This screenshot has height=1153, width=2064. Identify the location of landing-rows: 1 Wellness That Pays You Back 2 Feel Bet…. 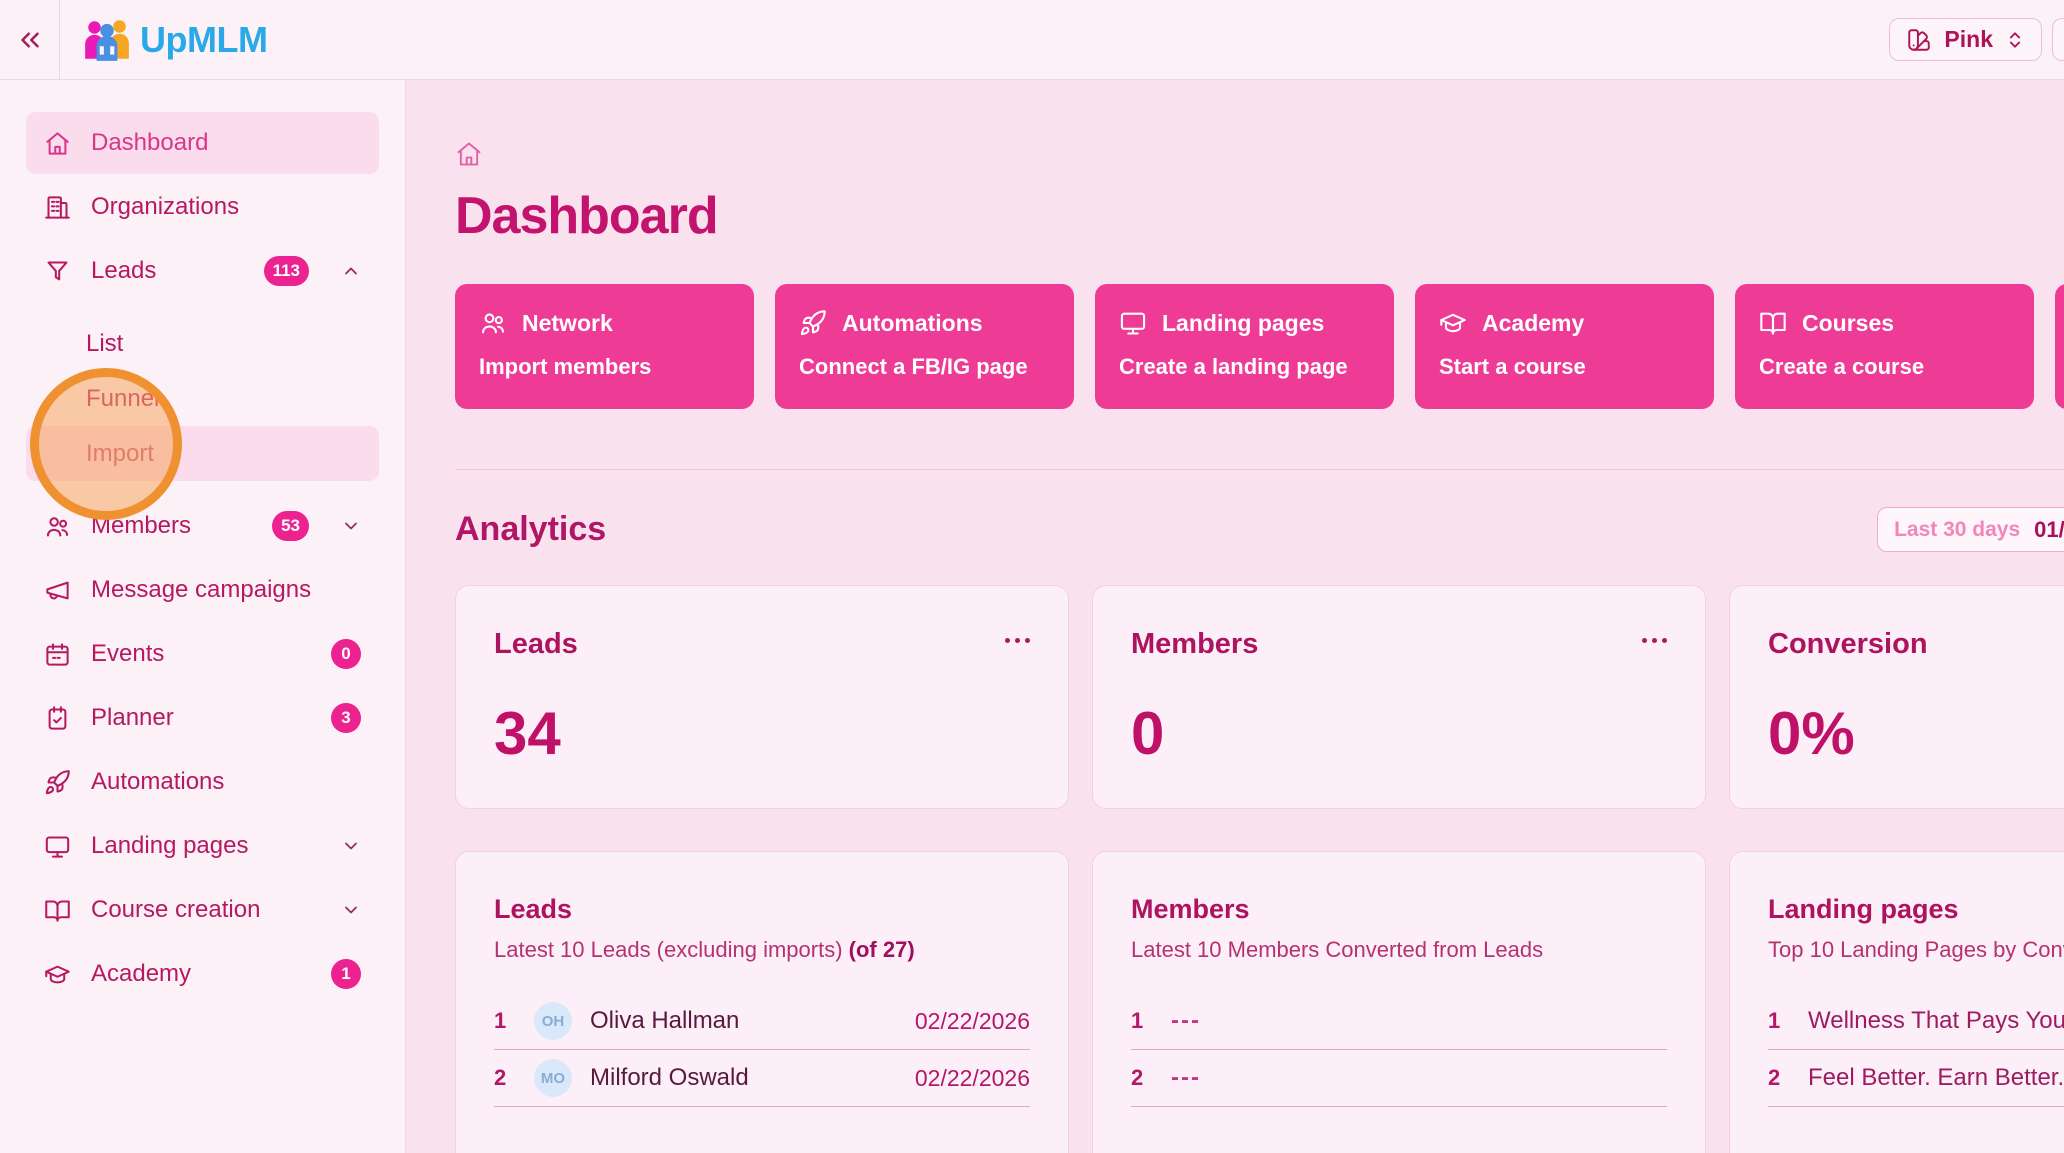
(1916, 1050).